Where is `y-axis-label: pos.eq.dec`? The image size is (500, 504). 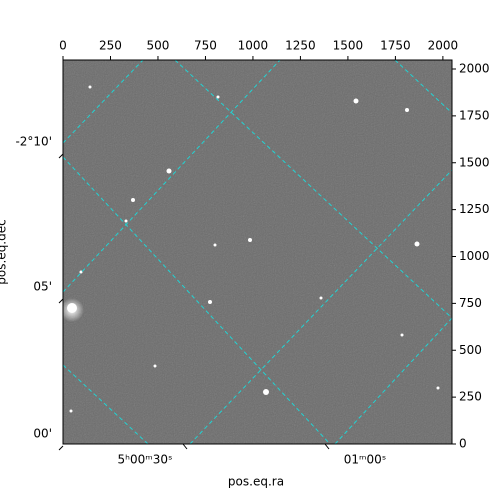 y-axis-label: pos.eq.dec is located at coordinates (4, 251).